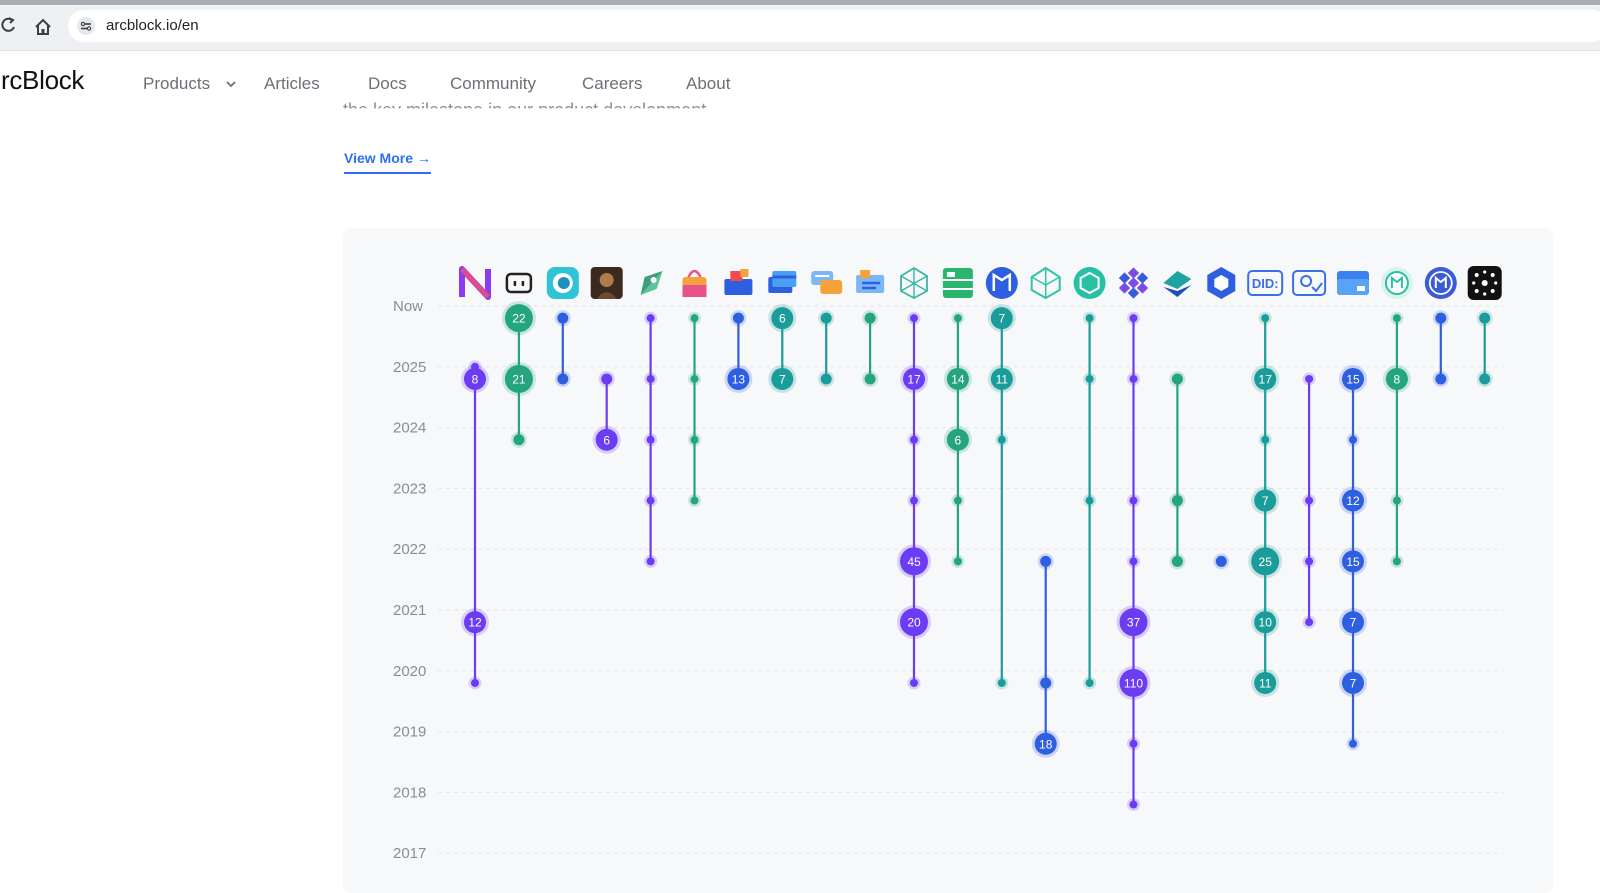 The width and height of the screenshot is (1600, 893). I want to click on shopping-bag-icon, so click(695, 283).